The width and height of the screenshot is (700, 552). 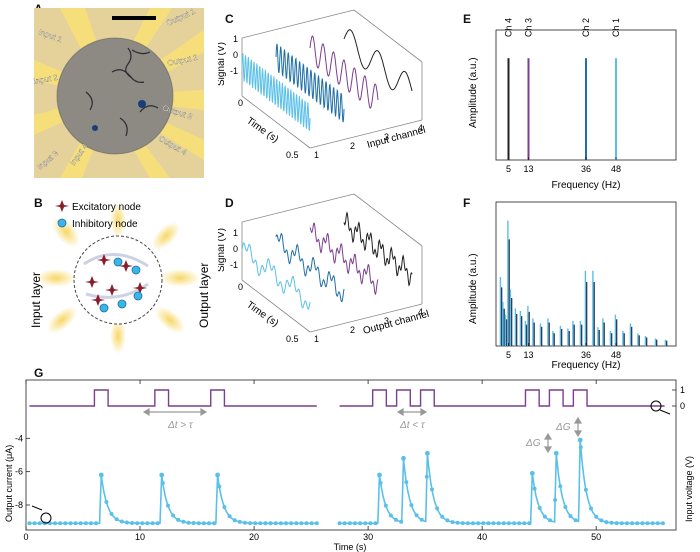 I want to click on g-xtick-label: 40, so click(x=482, y=537).